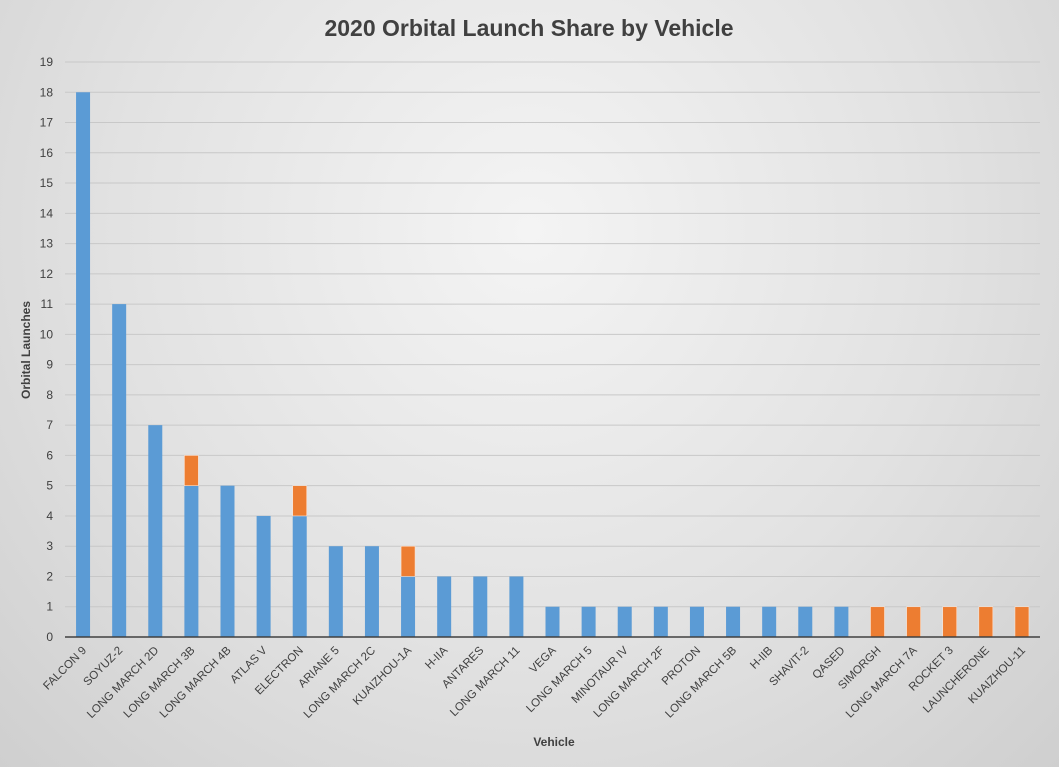  Describe the element at coordinates (49, 576) in the screenshot. I see `y-tick-label: 2` at that location.